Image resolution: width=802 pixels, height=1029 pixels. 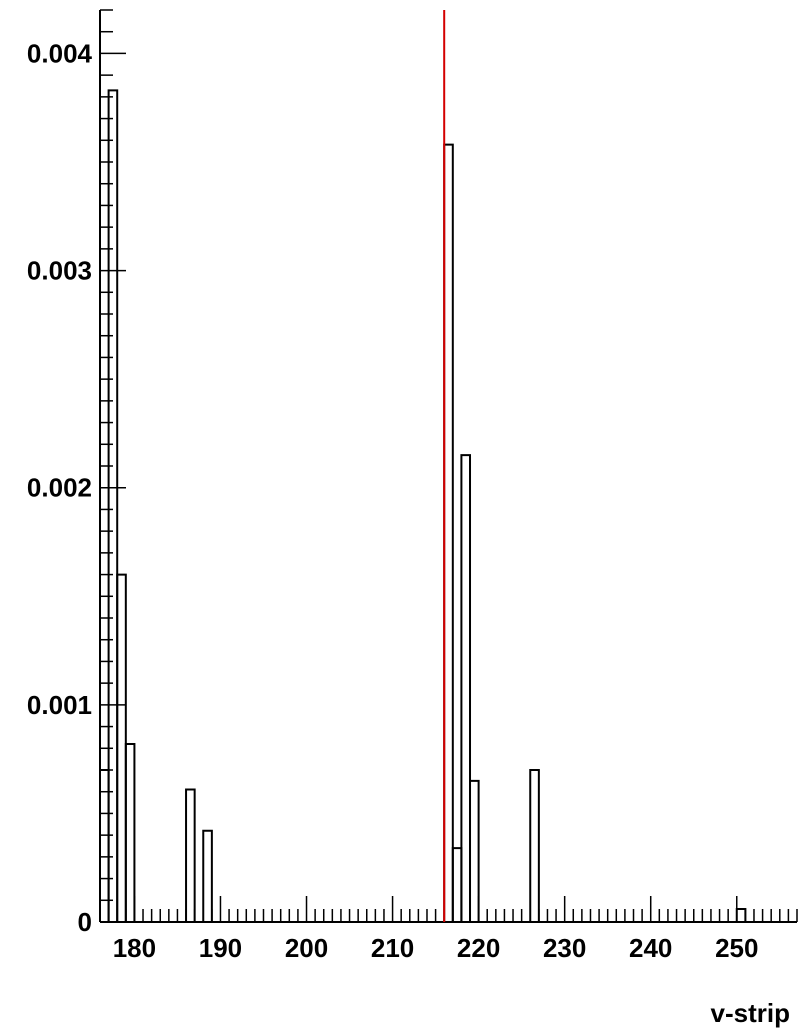 What do you see at coordinates (306, 948) in the screenshot?
I see `x-tick-label: 200` at bounding box center [306, 948].